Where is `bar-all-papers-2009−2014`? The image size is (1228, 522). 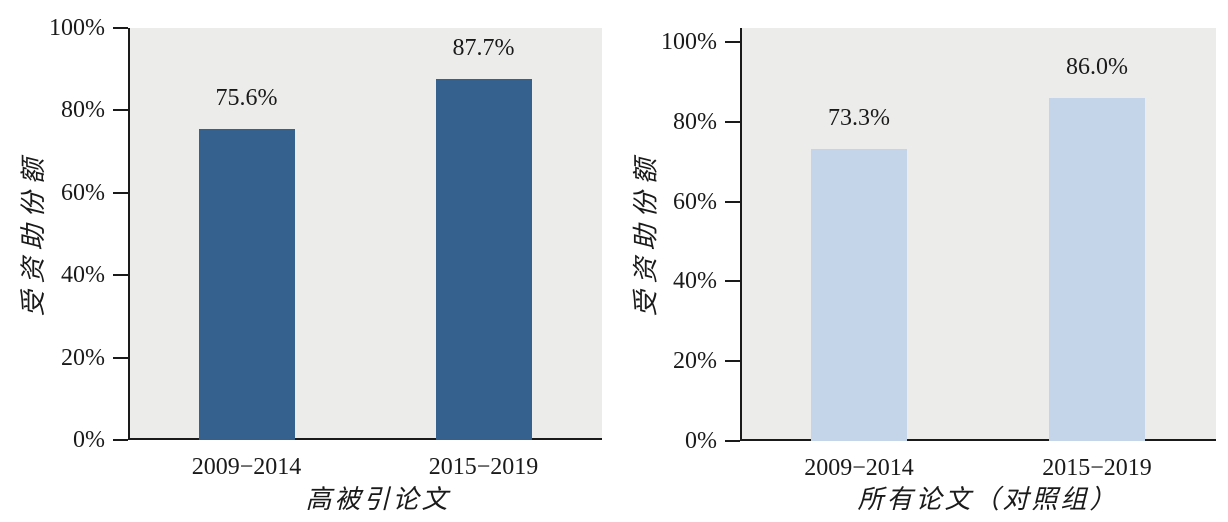
bar-all-papers-2009−2014 is located at coordinates (859, 294).